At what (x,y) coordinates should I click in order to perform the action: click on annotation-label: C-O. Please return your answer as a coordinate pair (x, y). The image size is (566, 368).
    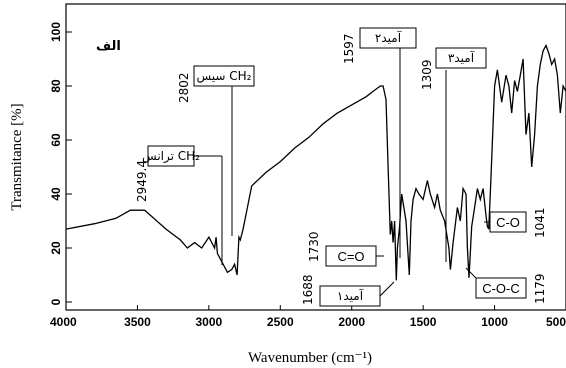
    Looking at the image, I should click on (508, 222).